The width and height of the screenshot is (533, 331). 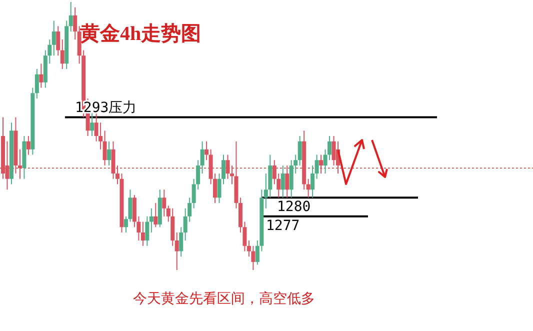 I want to click on annotation: 1280, so click(x=294, y=207).